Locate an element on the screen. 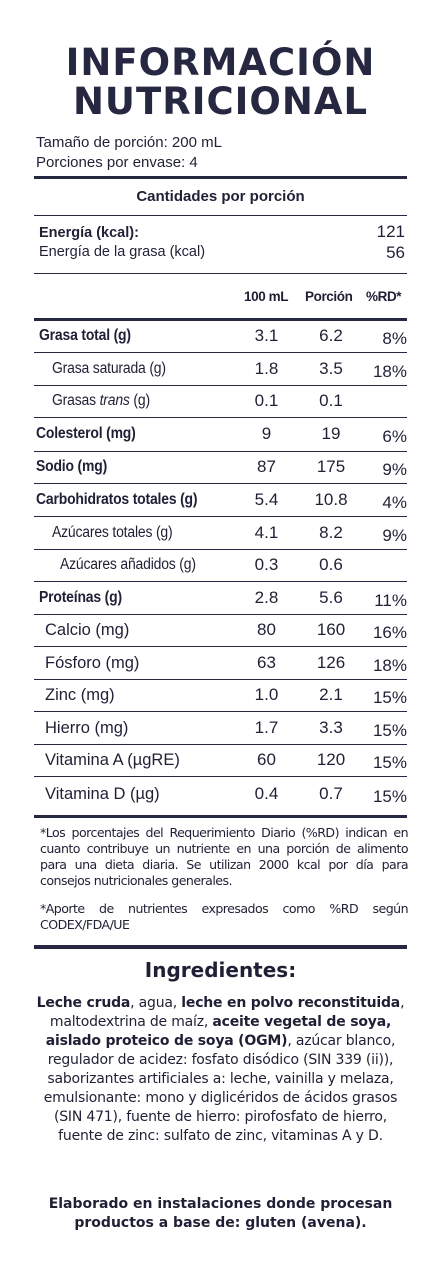  value-portion: 126 is located at coordinates (331, 662).